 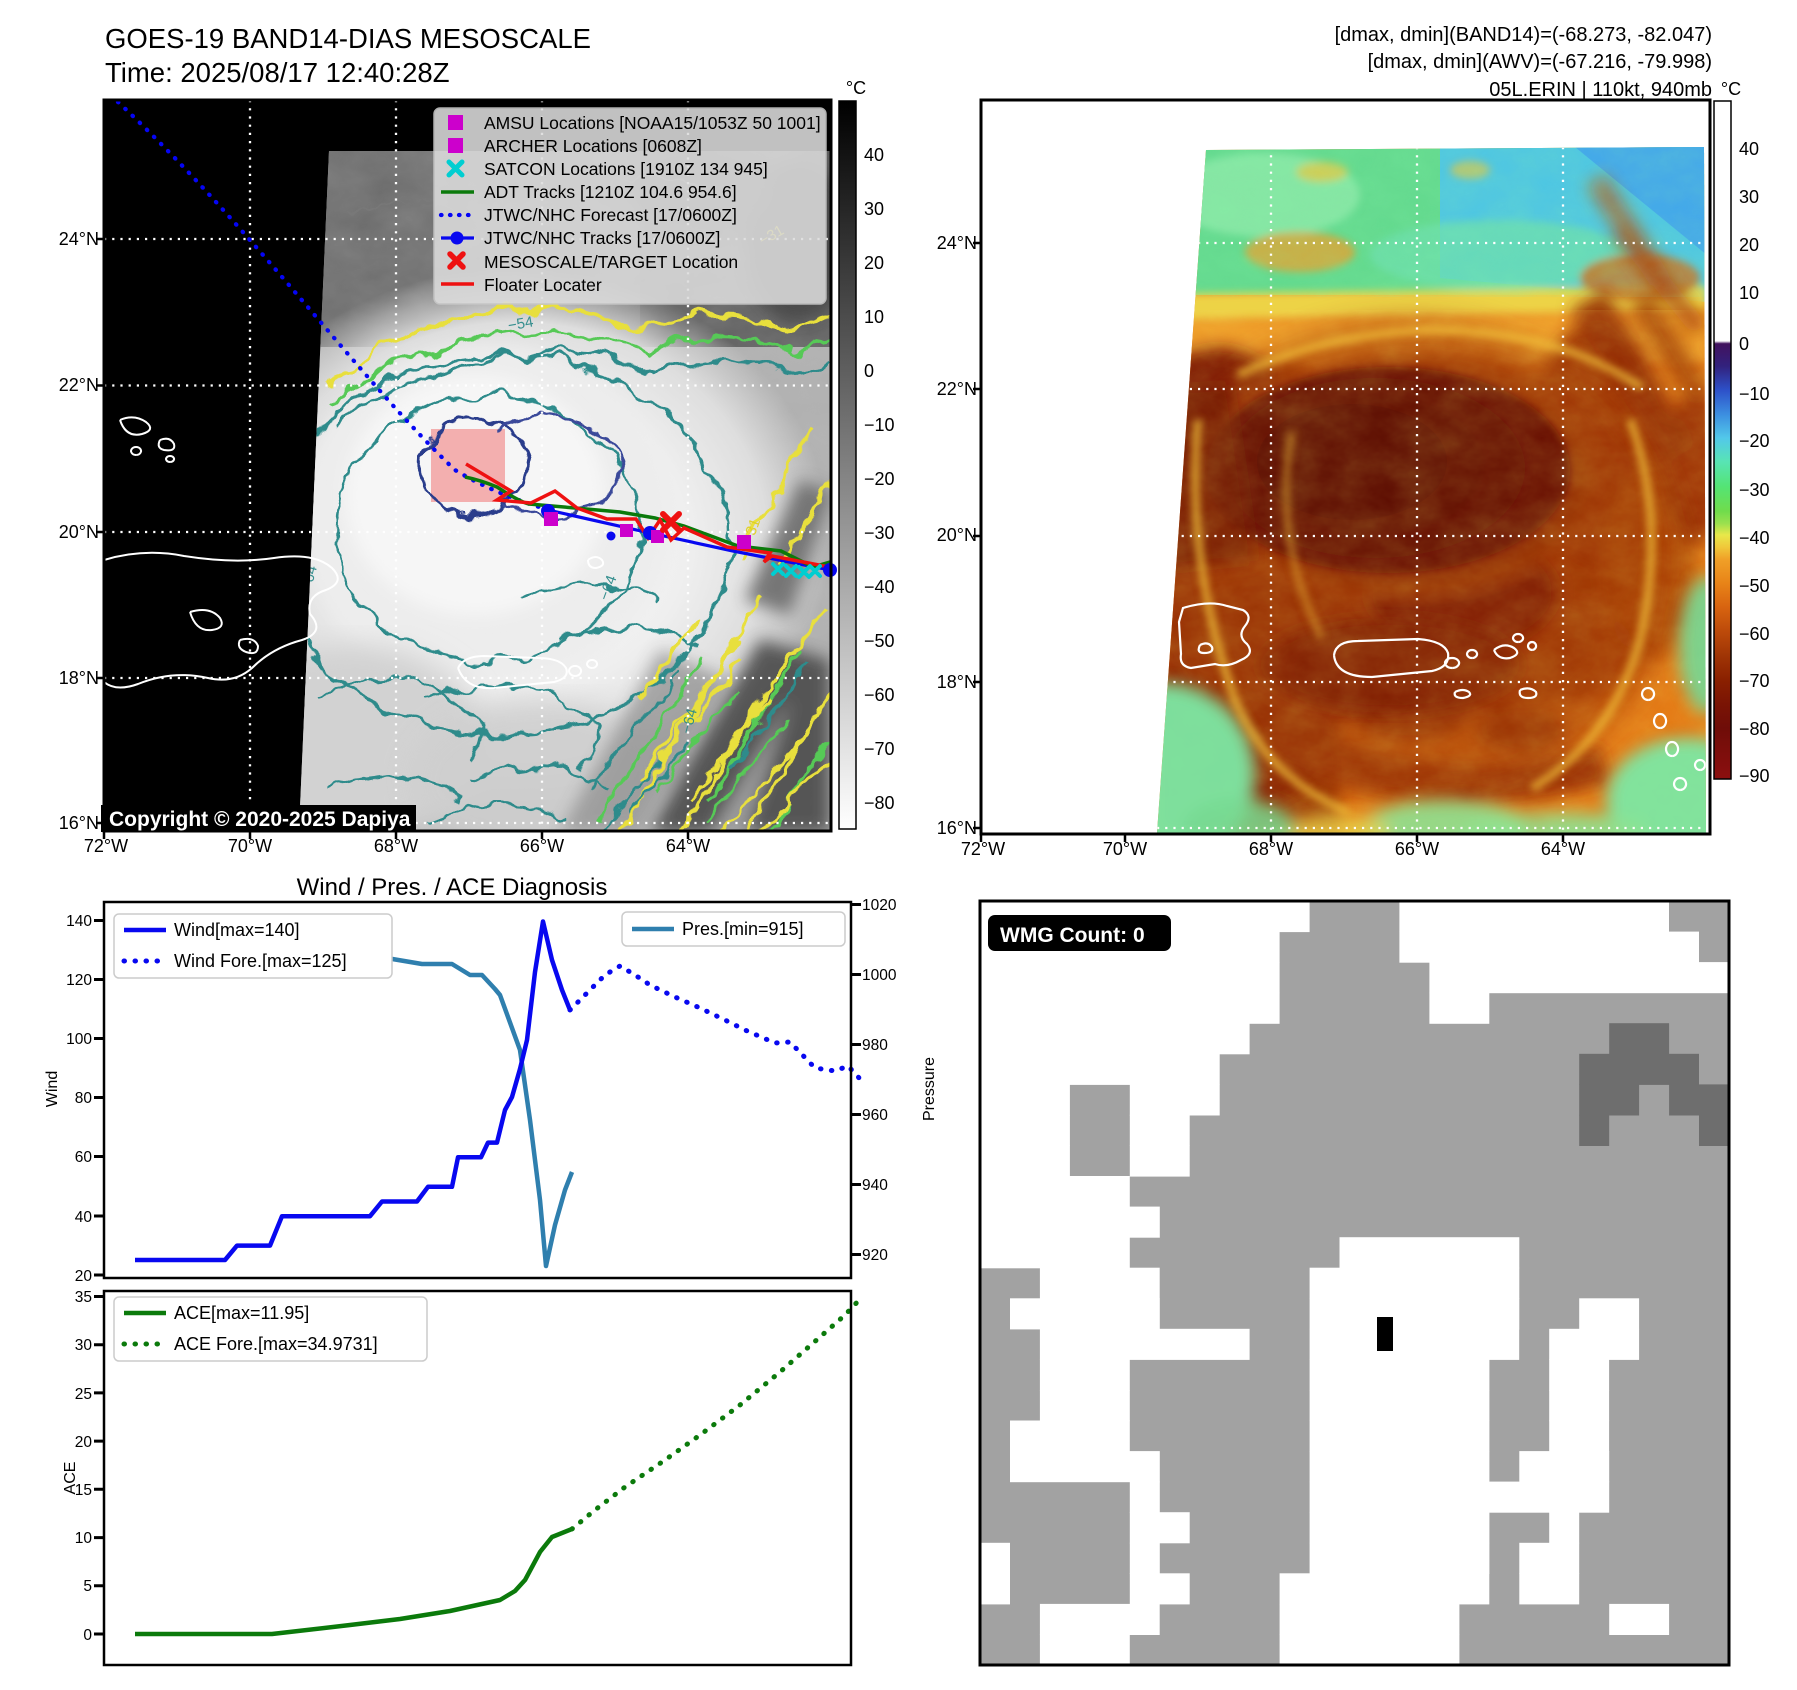 I want to click on svg-text: 960, so click(x=875, y=1115).